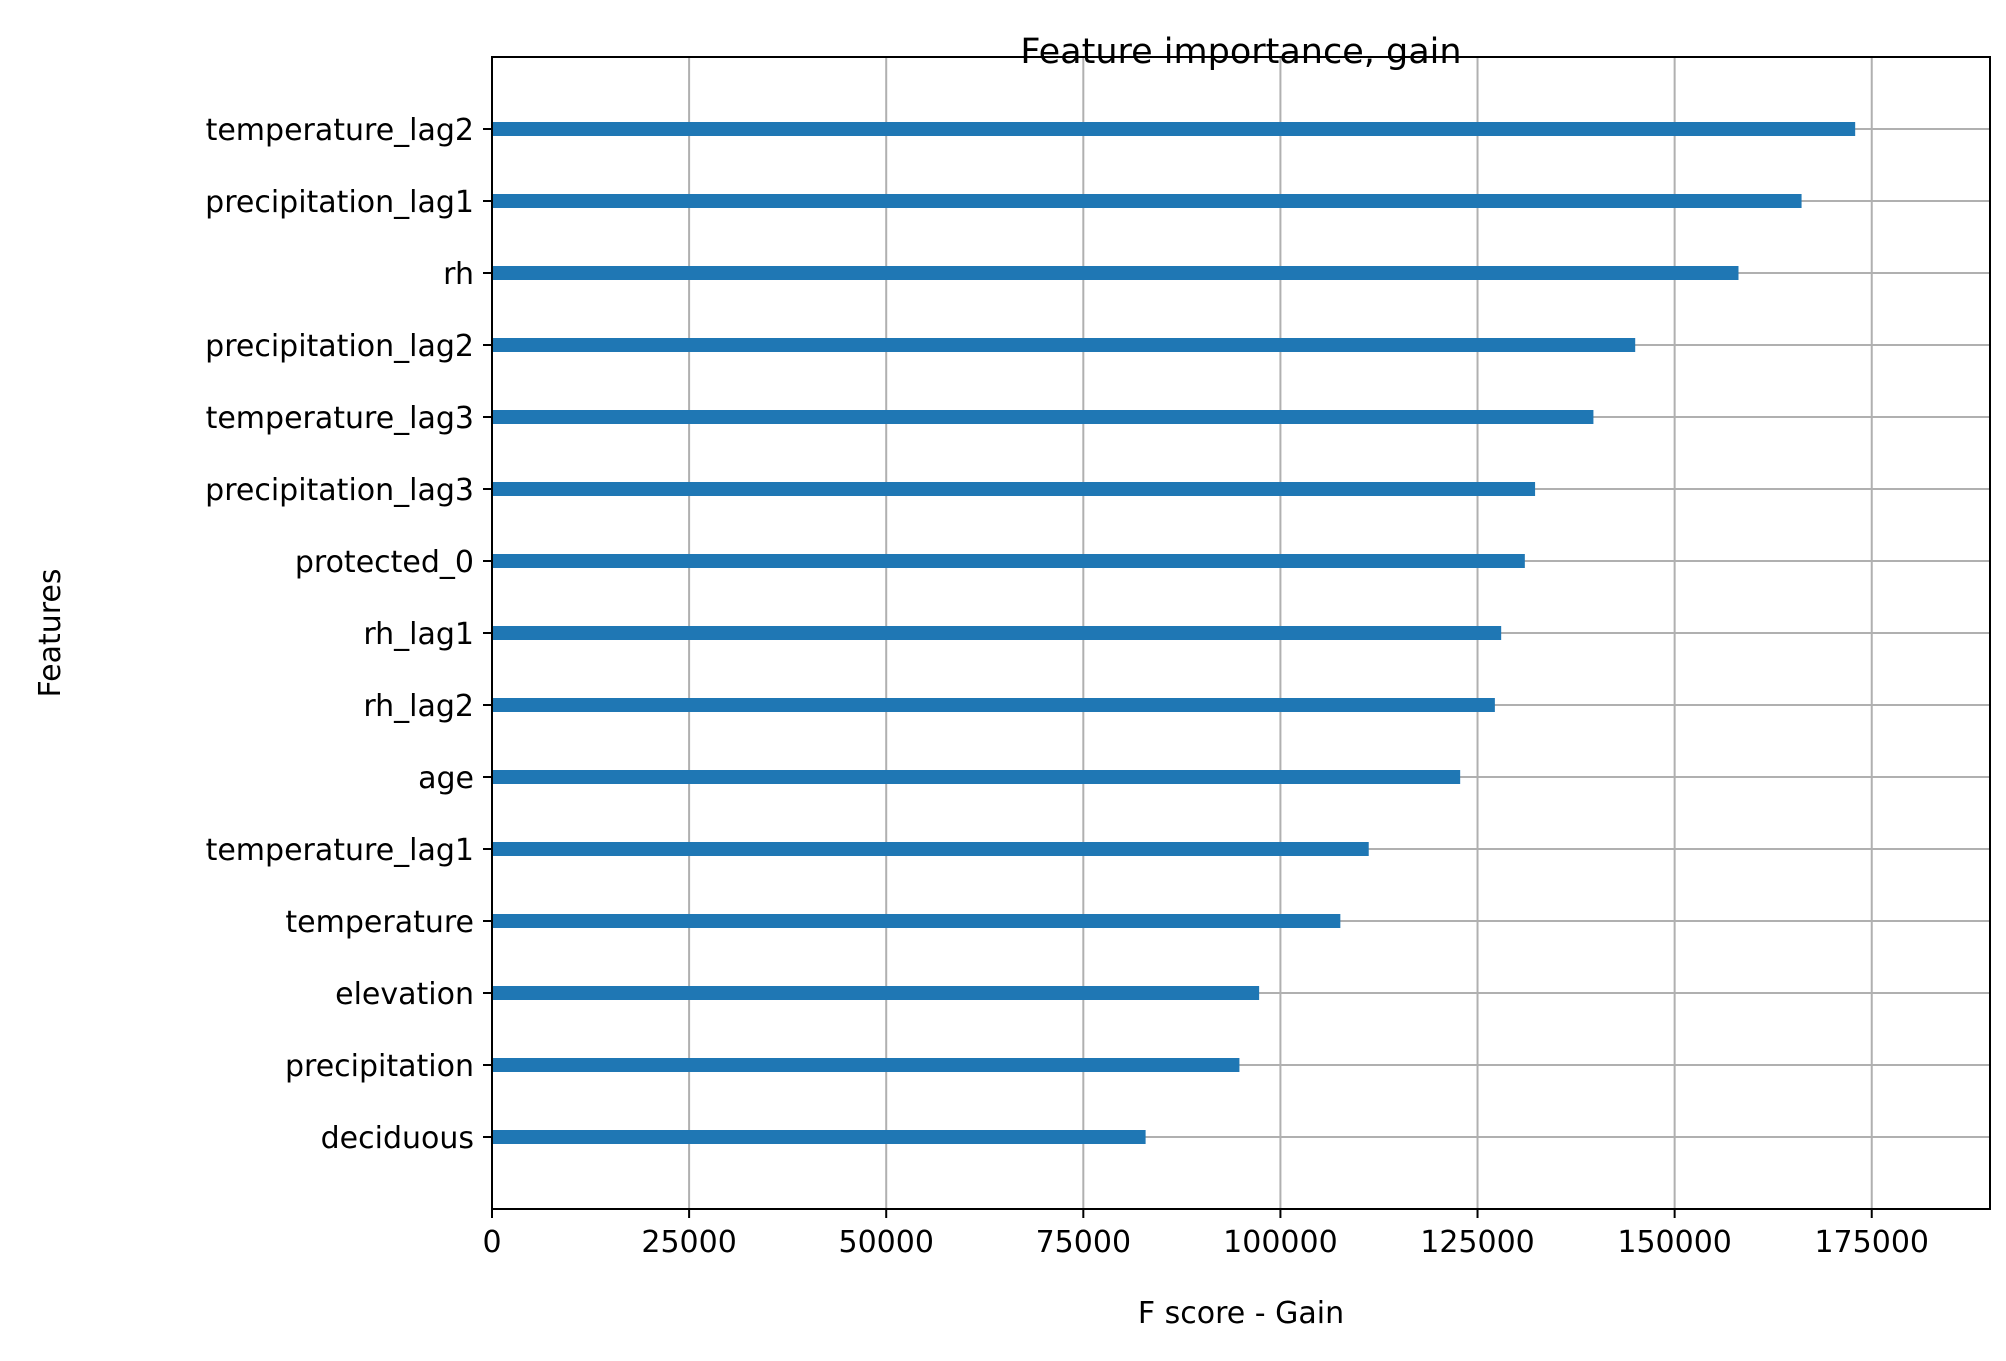 Image resolution: width=2006 pixels, height=1361 pixels. What do you see at coordinates (1477, 1242) in the screenshot?
I see `x-tick-label: 125000` at bounding box center [1477, 1242].